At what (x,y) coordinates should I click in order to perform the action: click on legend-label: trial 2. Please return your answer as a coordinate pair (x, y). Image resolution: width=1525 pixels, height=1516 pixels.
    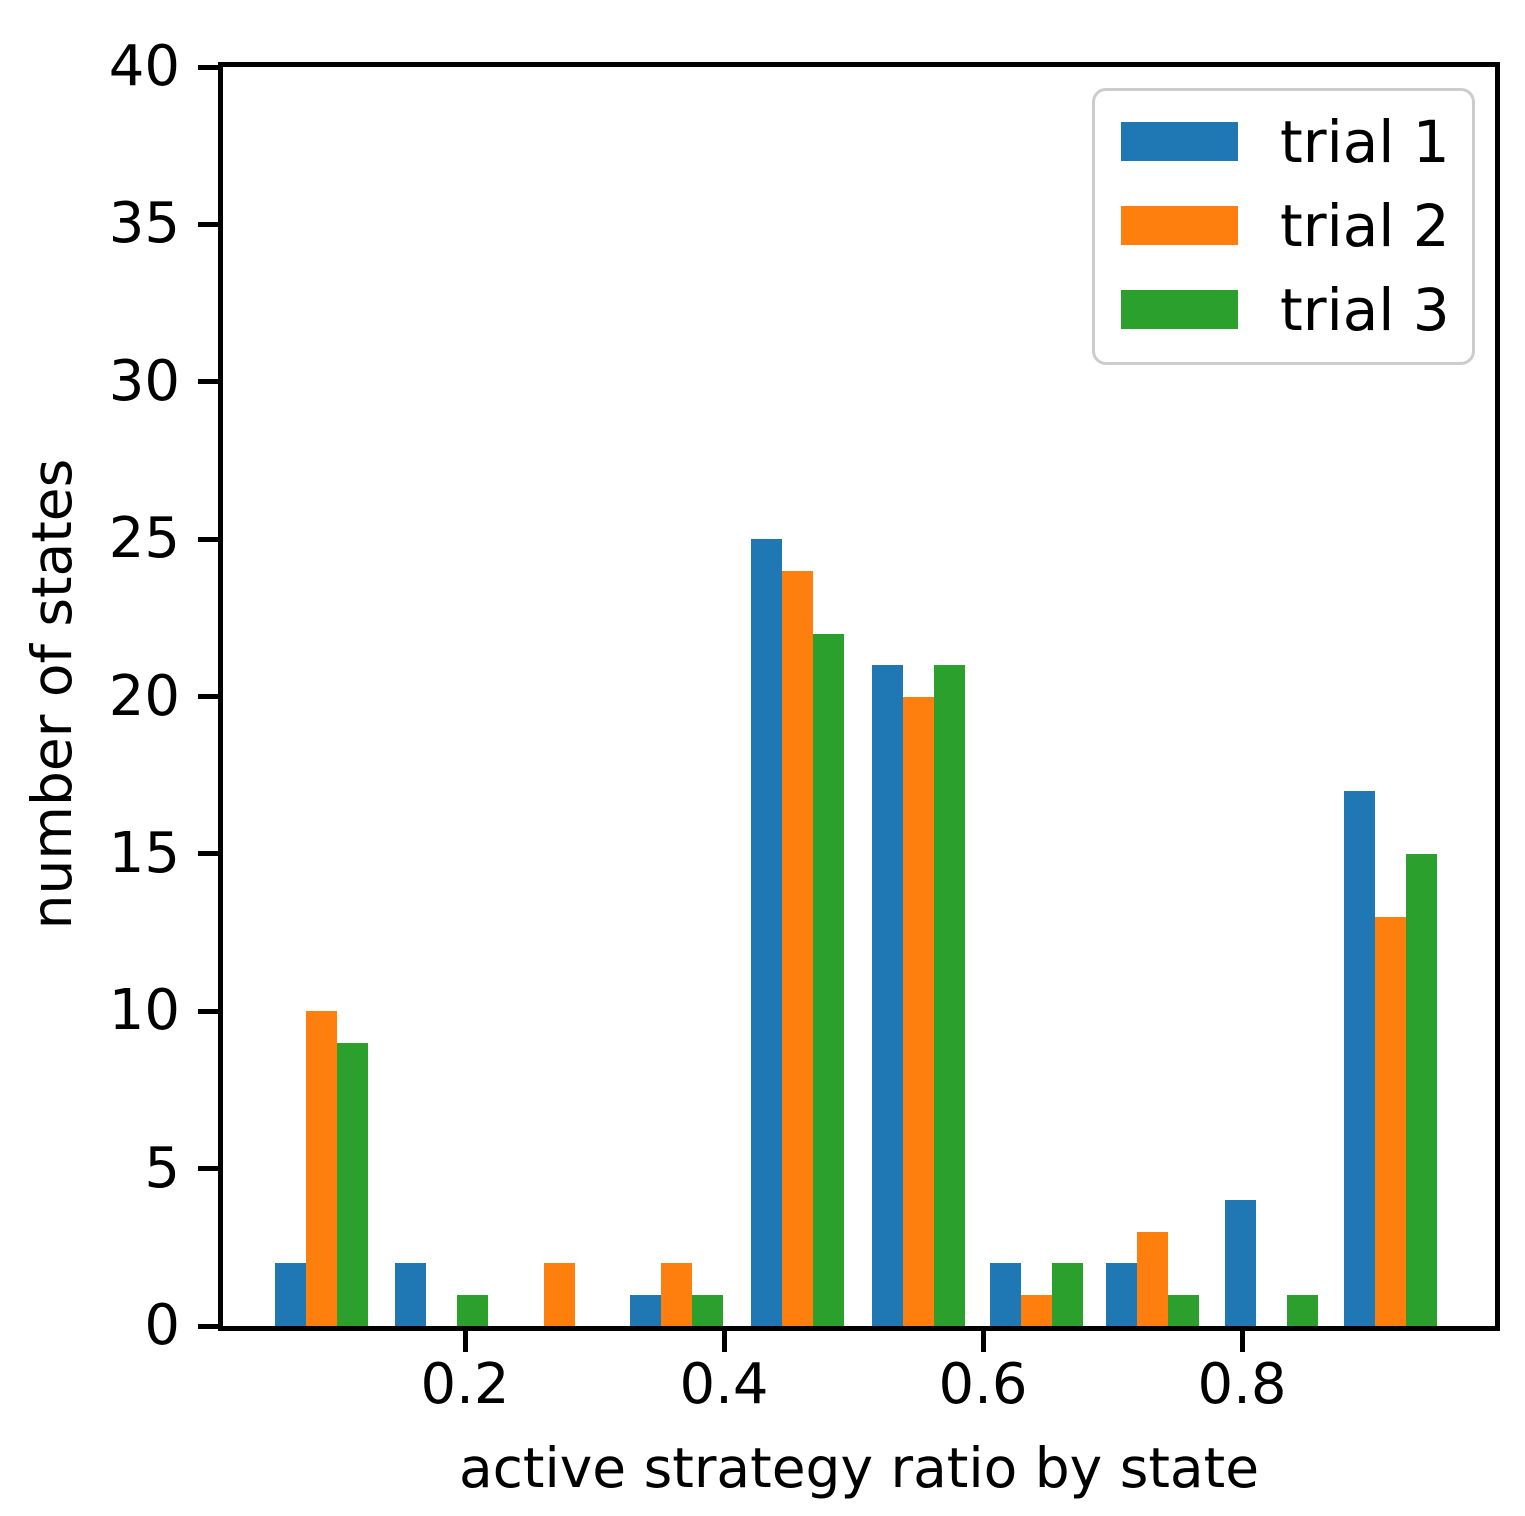
    Looking at the image, I should click on (1365, 225).